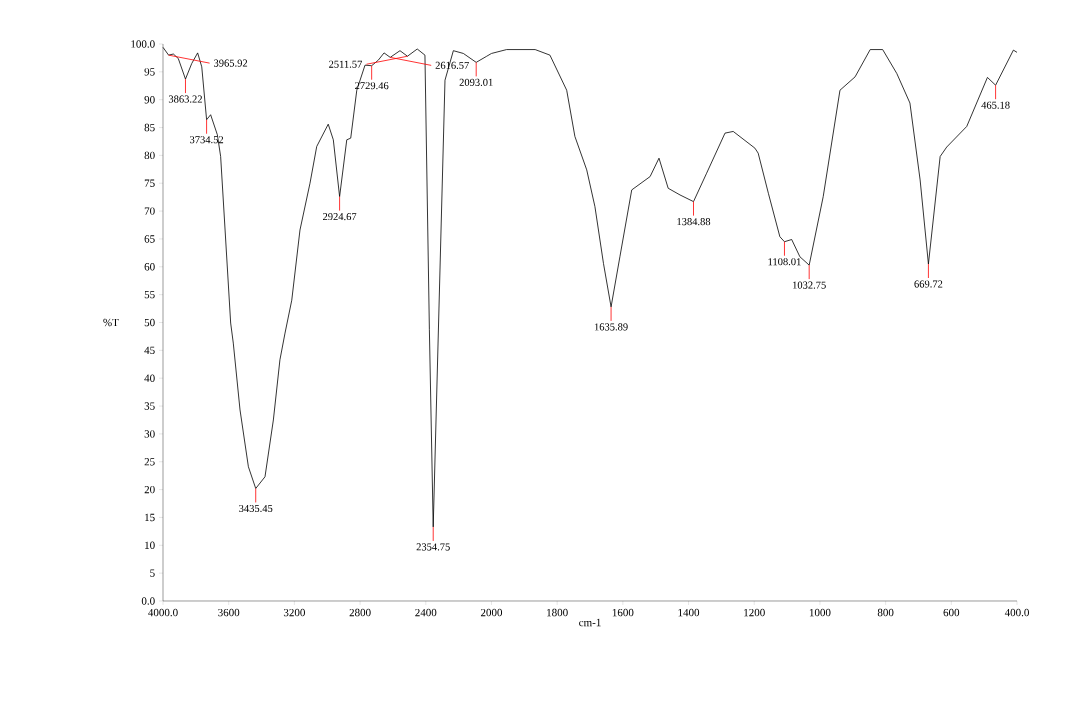 This screenshot has width=1091, height=723. Describe the element at coordinates (111, 322) in the screenshot. I see `y-axis-title: %T` at that location.